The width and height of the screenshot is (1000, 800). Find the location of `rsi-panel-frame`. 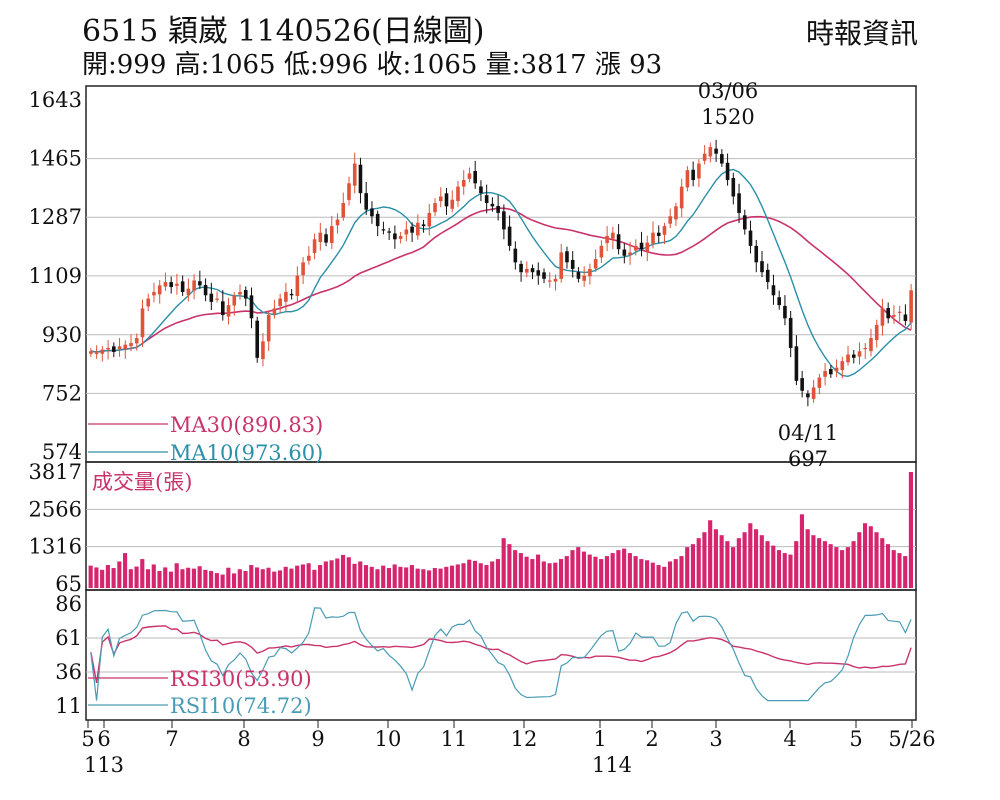

rsi-panel-frame is located at coordinates (501, 655).